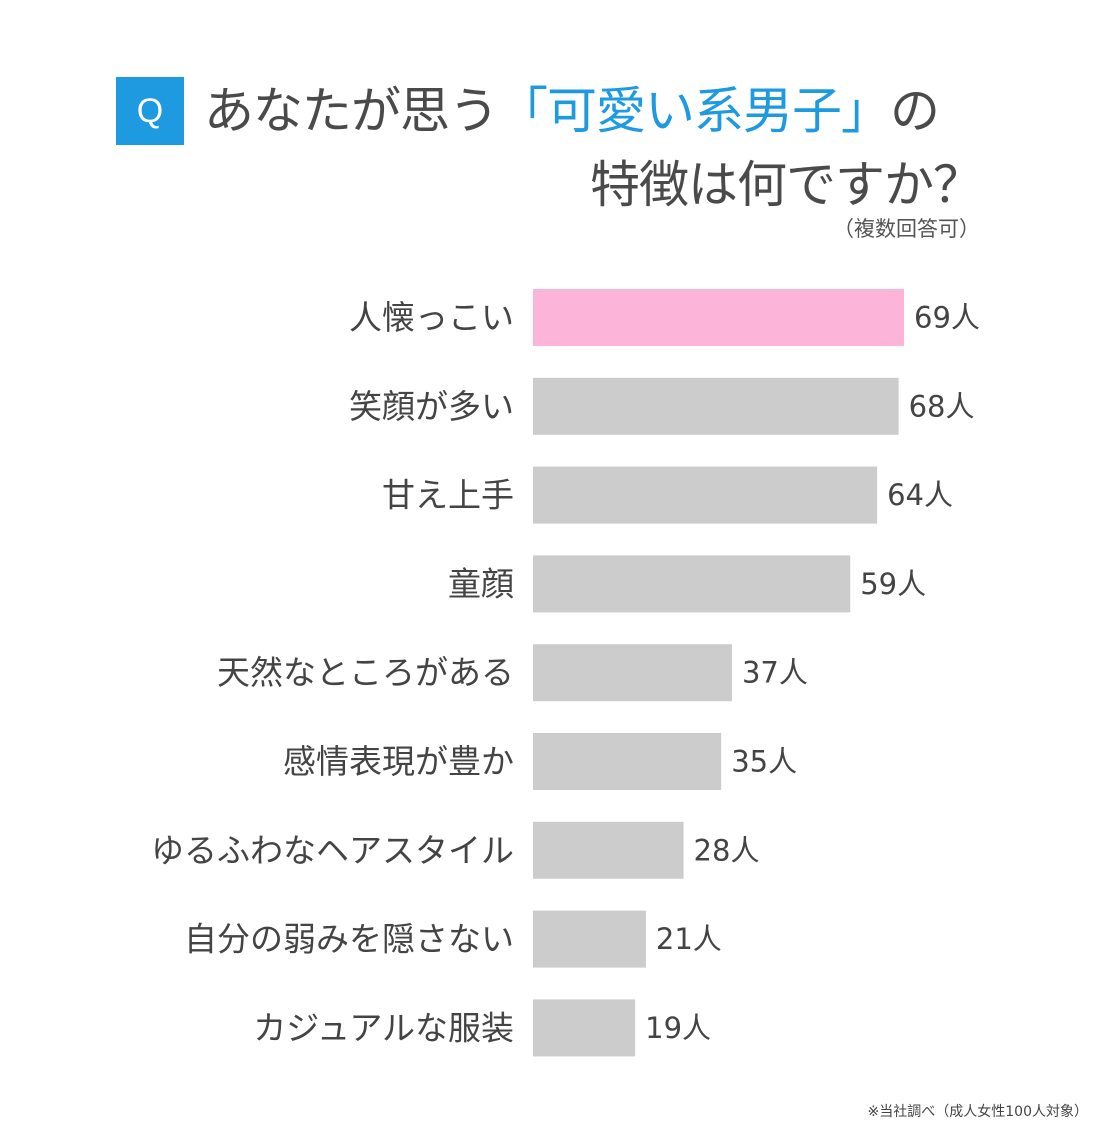  Describe the element at coordinates (351, 111) in the screenshot. I see `title-prefix: あなたが思う` at that location.